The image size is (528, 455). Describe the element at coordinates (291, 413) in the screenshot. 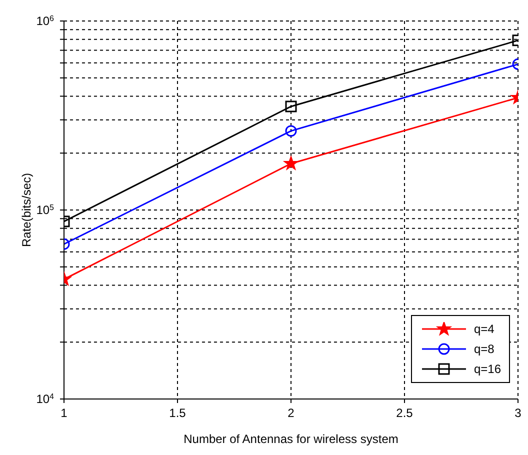

I see `x-tick-label: 2` at that location.